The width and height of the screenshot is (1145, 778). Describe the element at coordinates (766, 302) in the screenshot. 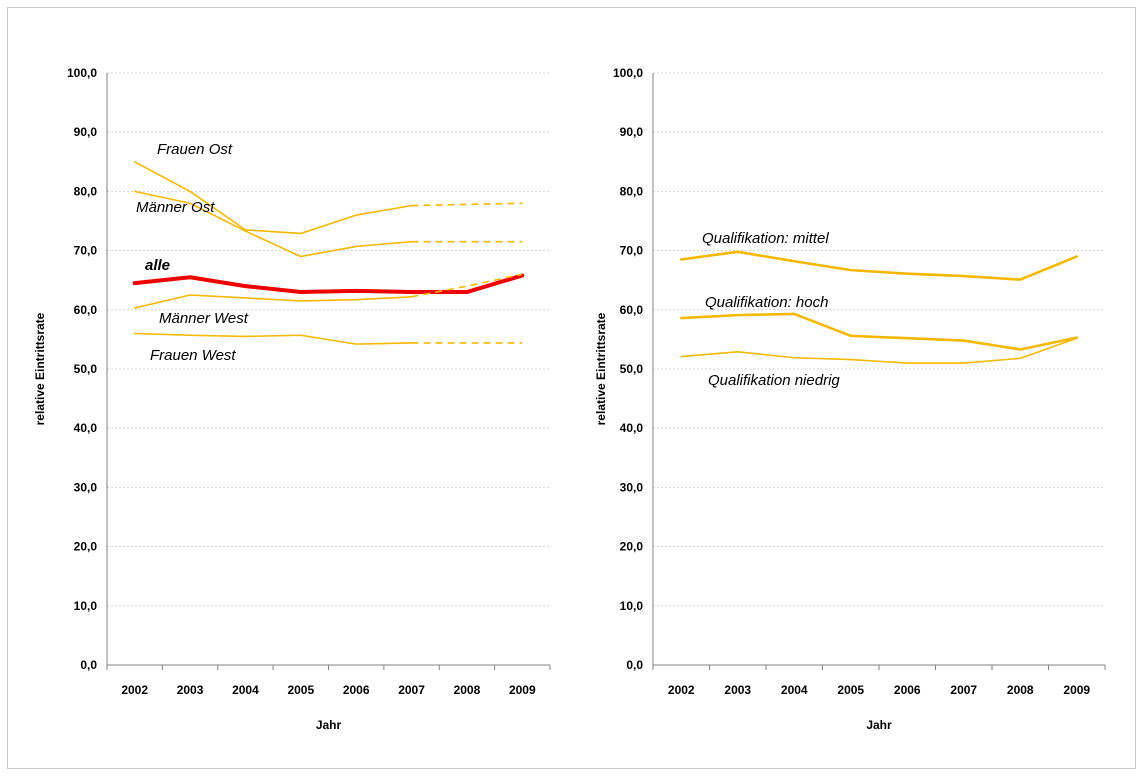

I see `series-label: Qualifikation: hoch` at that location.